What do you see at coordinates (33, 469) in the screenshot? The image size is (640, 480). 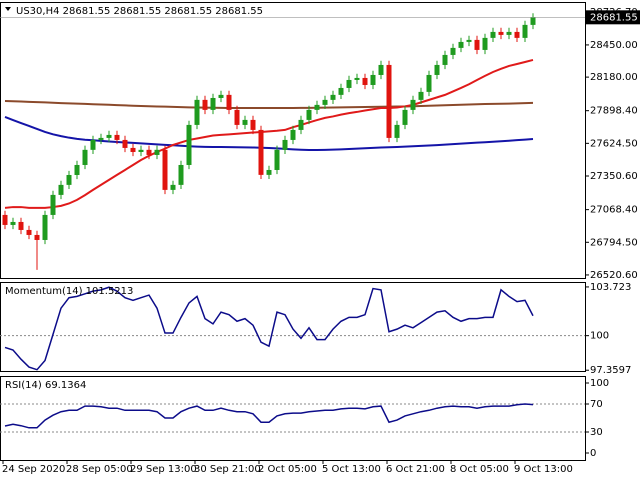 I see `x-tick-label: 24 Sep 2020` at bounding box center [33, 469].